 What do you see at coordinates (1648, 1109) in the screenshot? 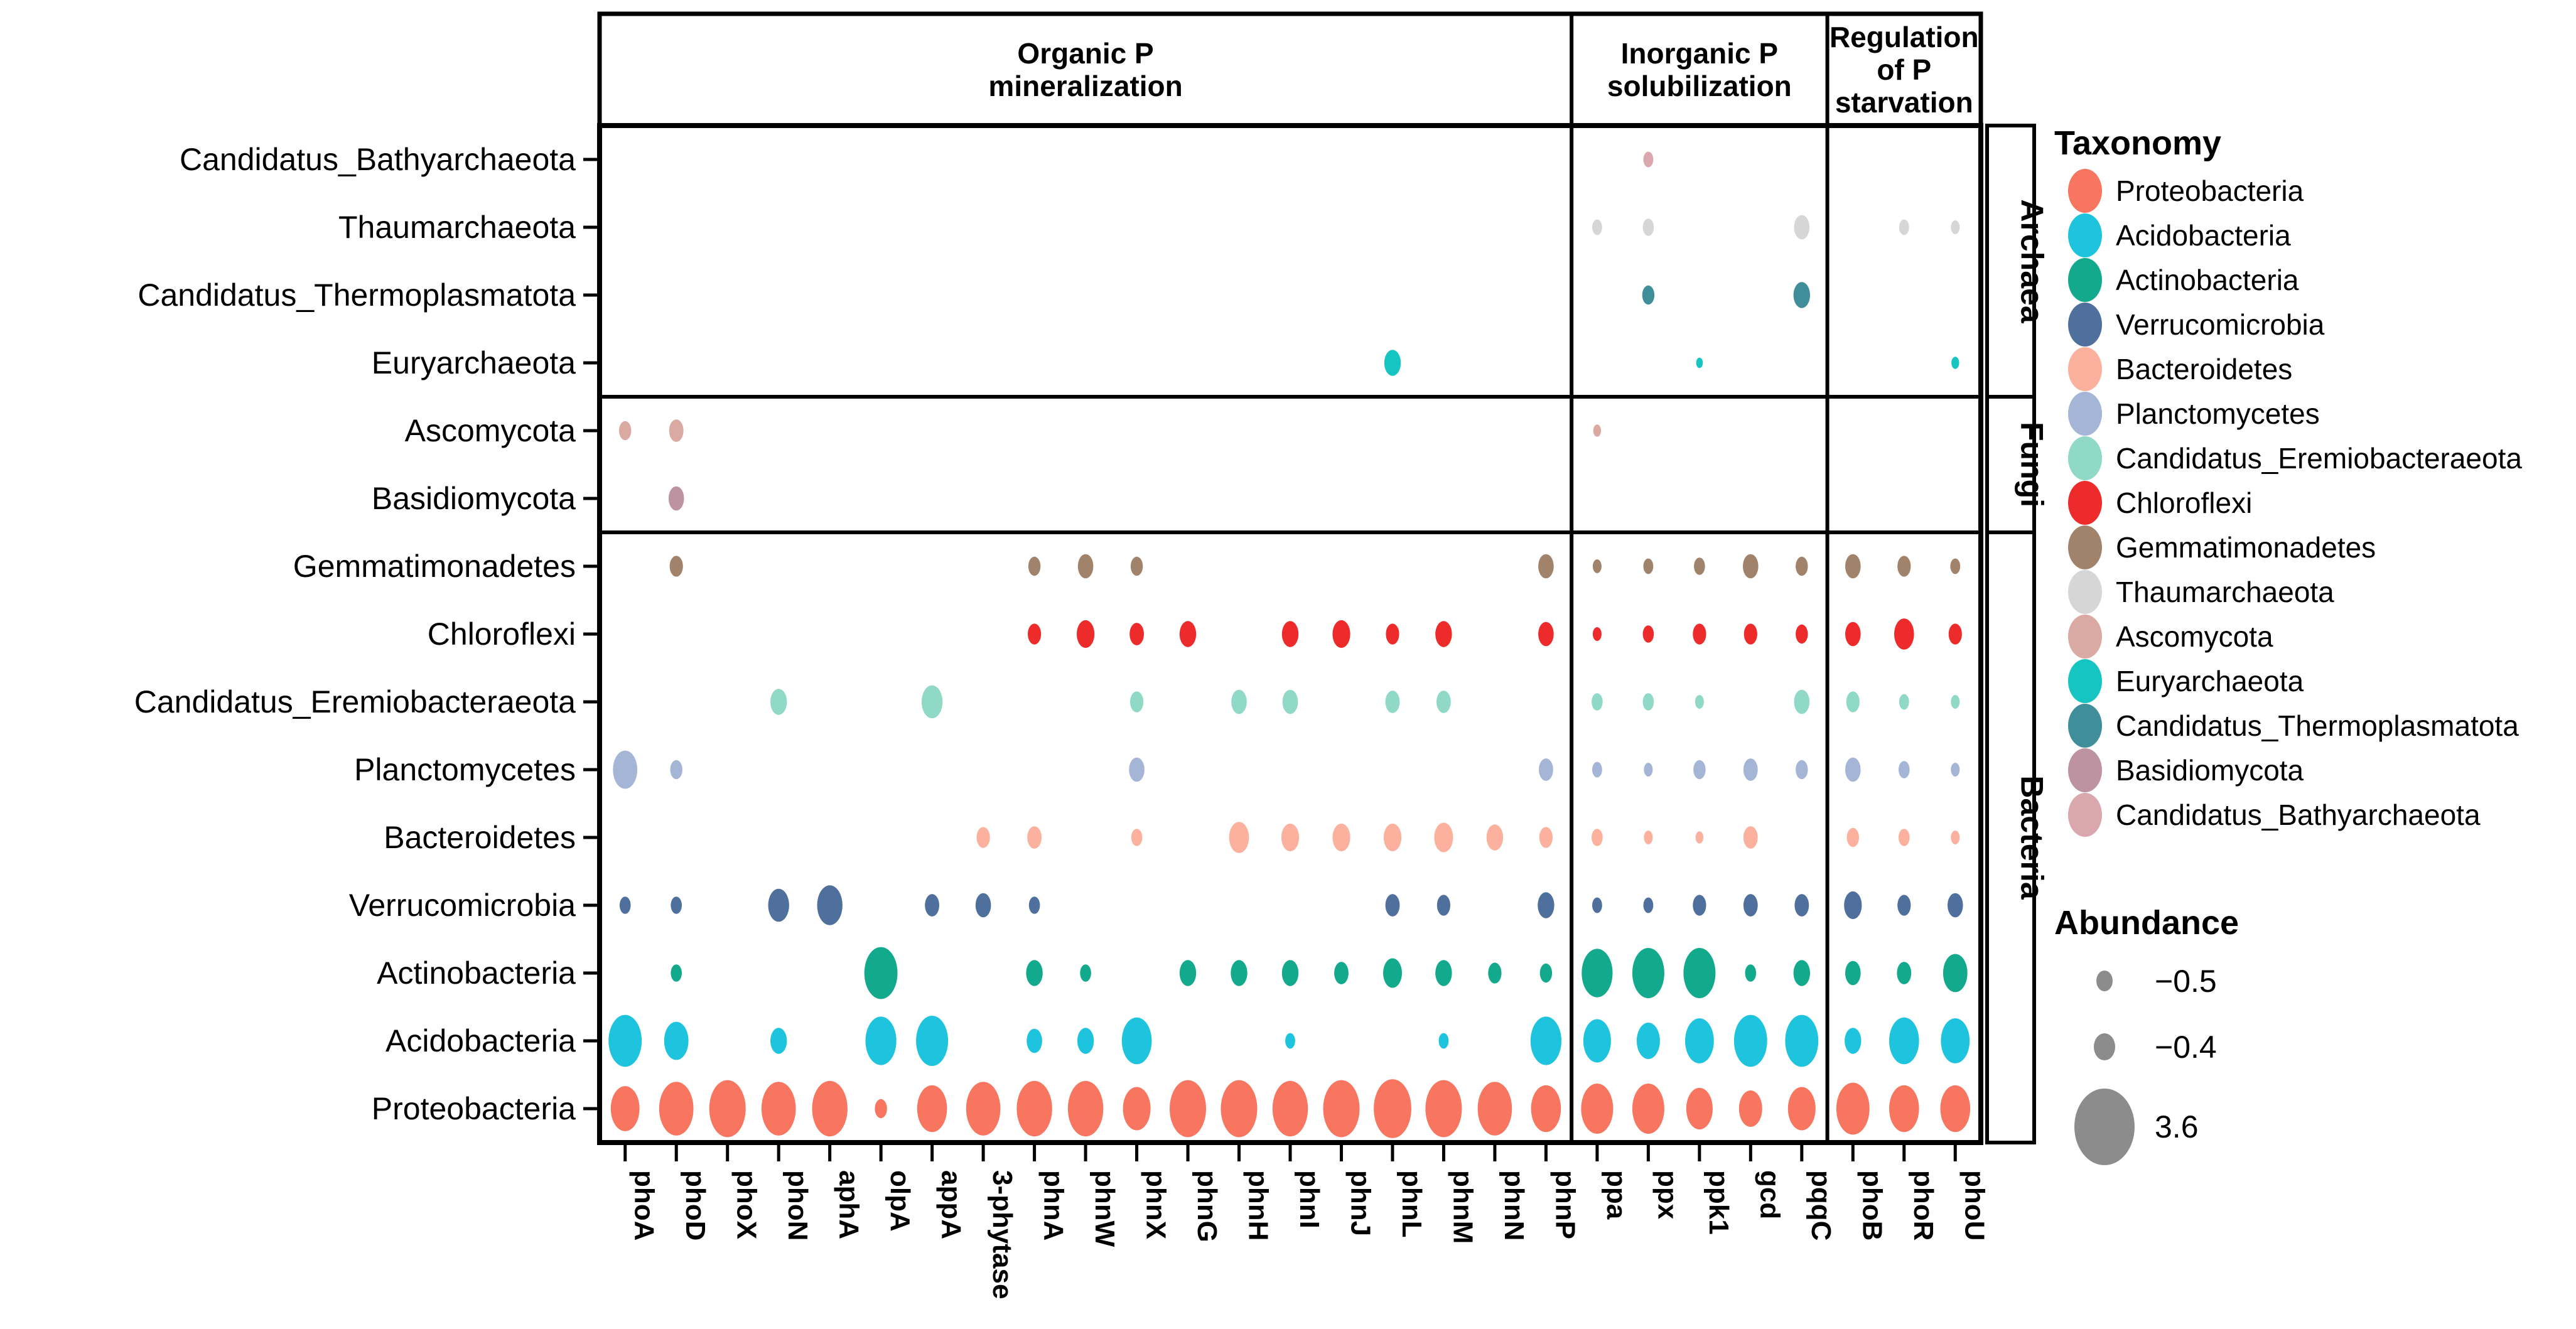
I see `dot-Proteobacteria-ppx` at bounding box center [1648, 1109].